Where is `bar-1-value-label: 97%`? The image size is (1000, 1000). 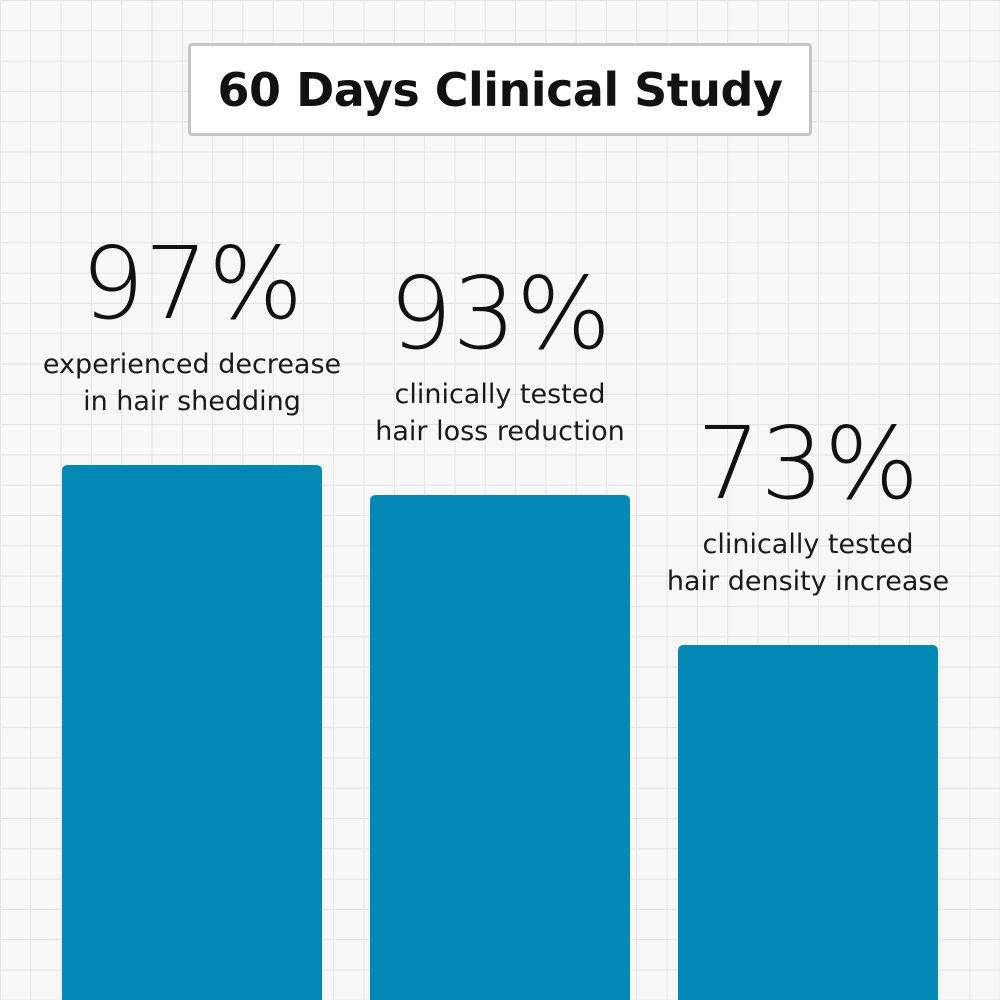
bar-1-value-label: 97% is located at coordinates (192, 283).